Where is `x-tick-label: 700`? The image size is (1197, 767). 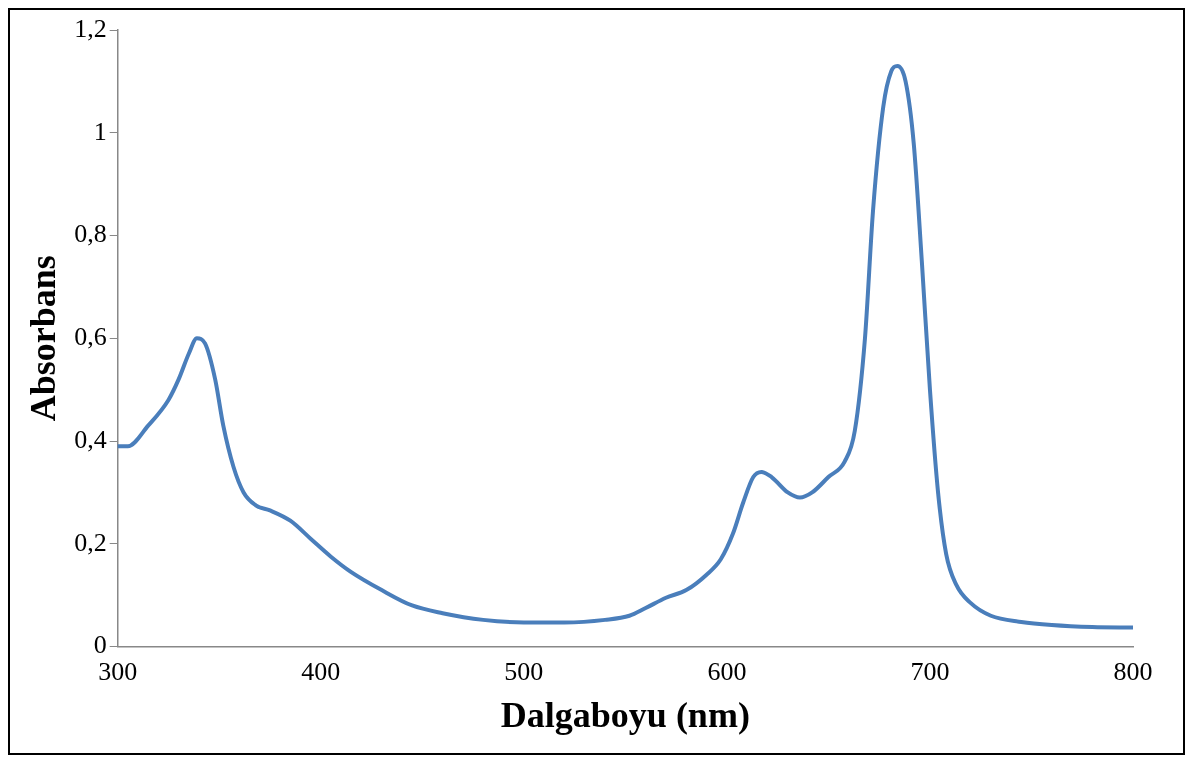
x-tick-label: 700 is located at coordinates (930, 672).